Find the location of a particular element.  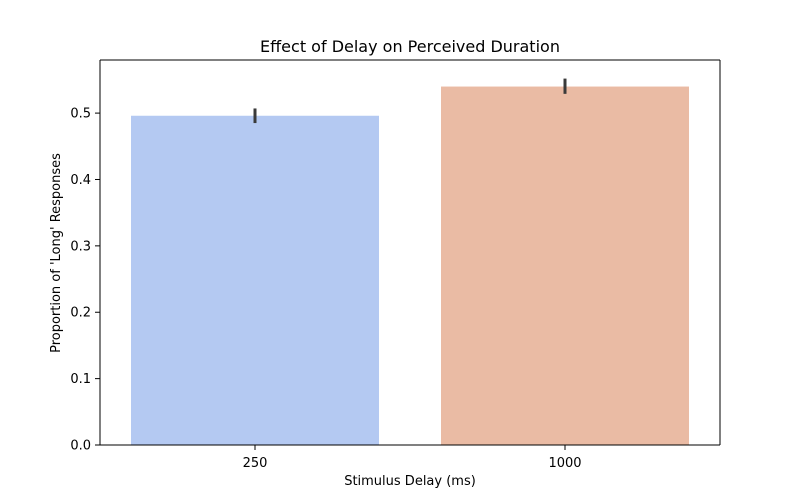

error-bars-layer is located at coordinates (410, 101).